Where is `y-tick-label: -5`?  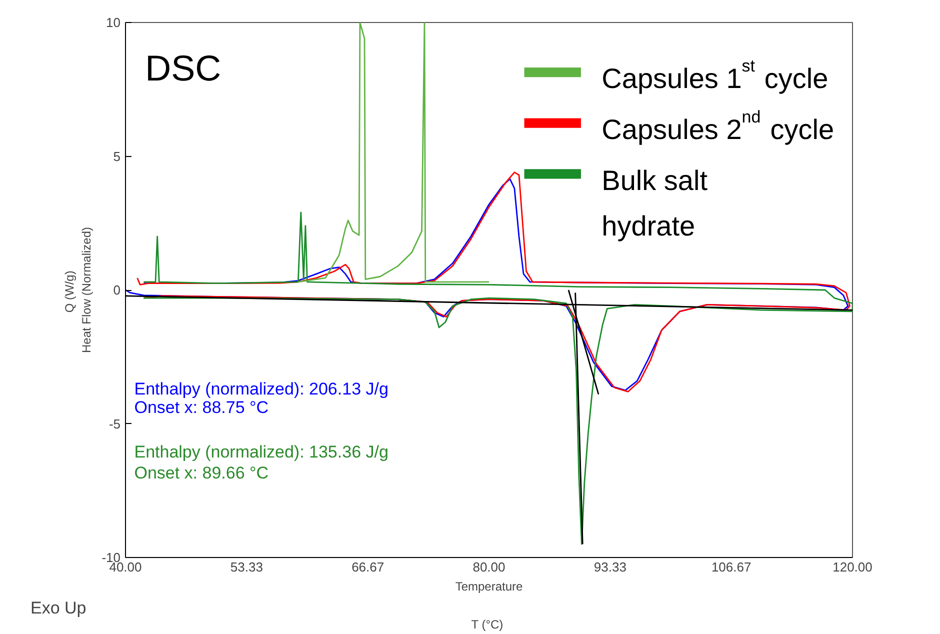
y-tick-label: -5 is located at coordinates (114, 424).